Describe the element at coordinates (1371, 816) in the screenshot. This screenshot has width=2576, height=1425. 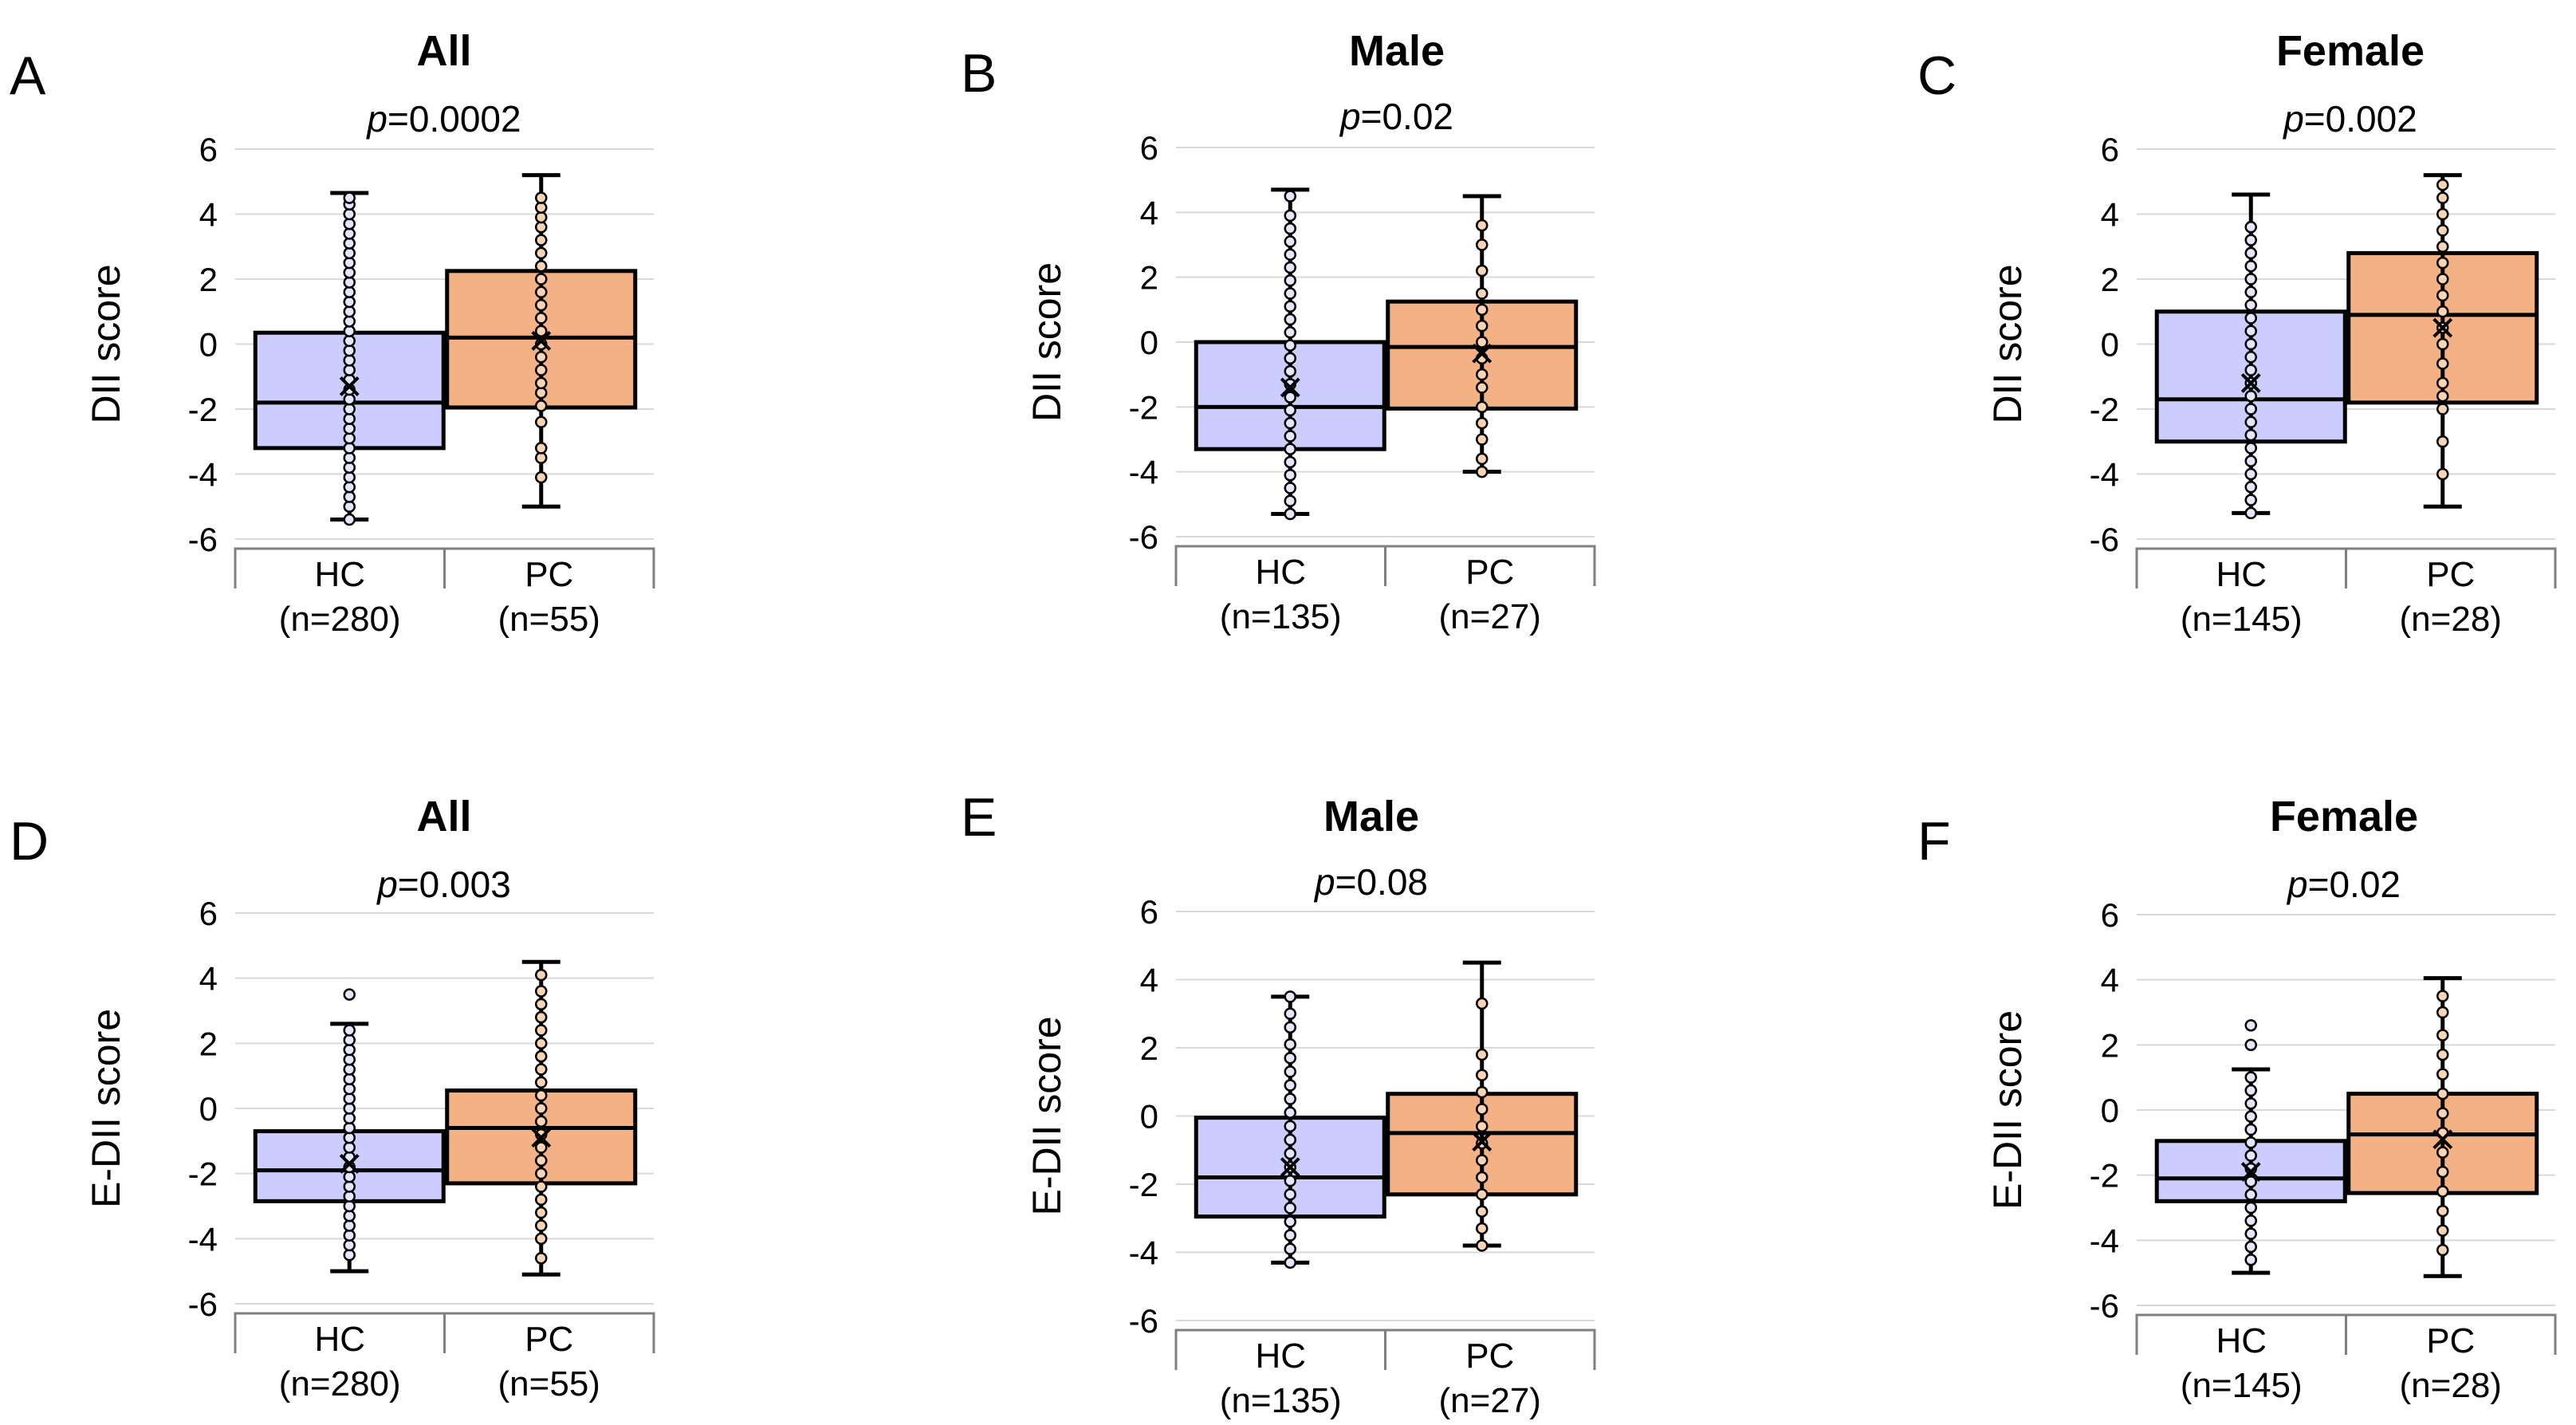
I see `panel-title: Male` at that location.